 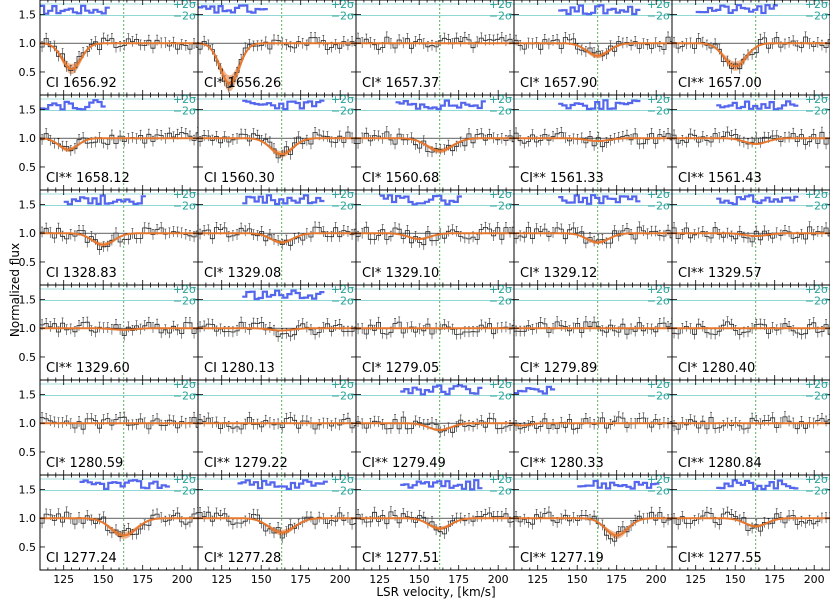 What do you see at coordinates (735, 579) in the screenshot?
I see `x-tick-label: 150` at bounding box center [735, 579].